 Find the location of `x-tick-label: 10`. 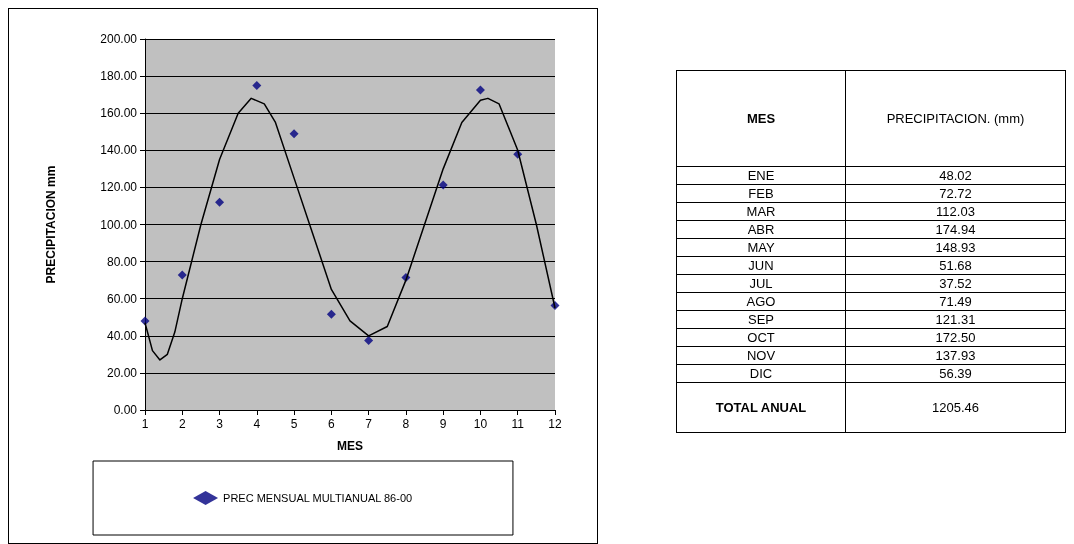

x-tick-label: 10 is located at coordinates (480, 424).